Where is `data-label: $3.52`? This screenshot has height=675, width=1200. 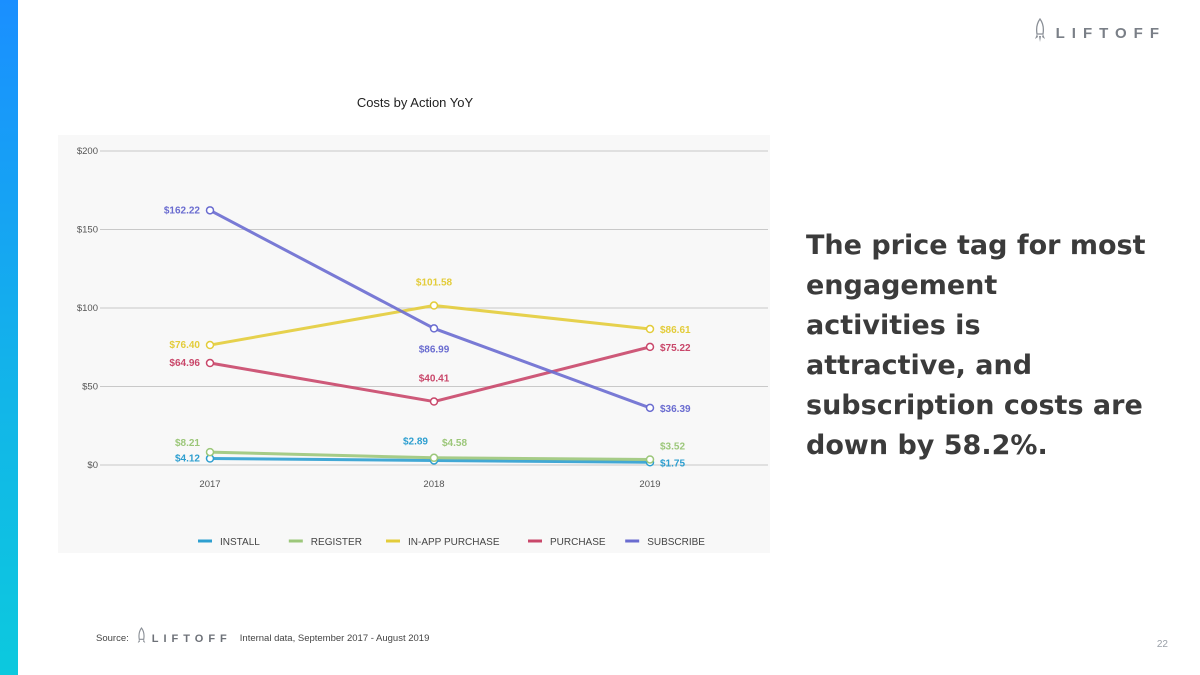
data-label: $3.52 is located at coordinates (672, 446).